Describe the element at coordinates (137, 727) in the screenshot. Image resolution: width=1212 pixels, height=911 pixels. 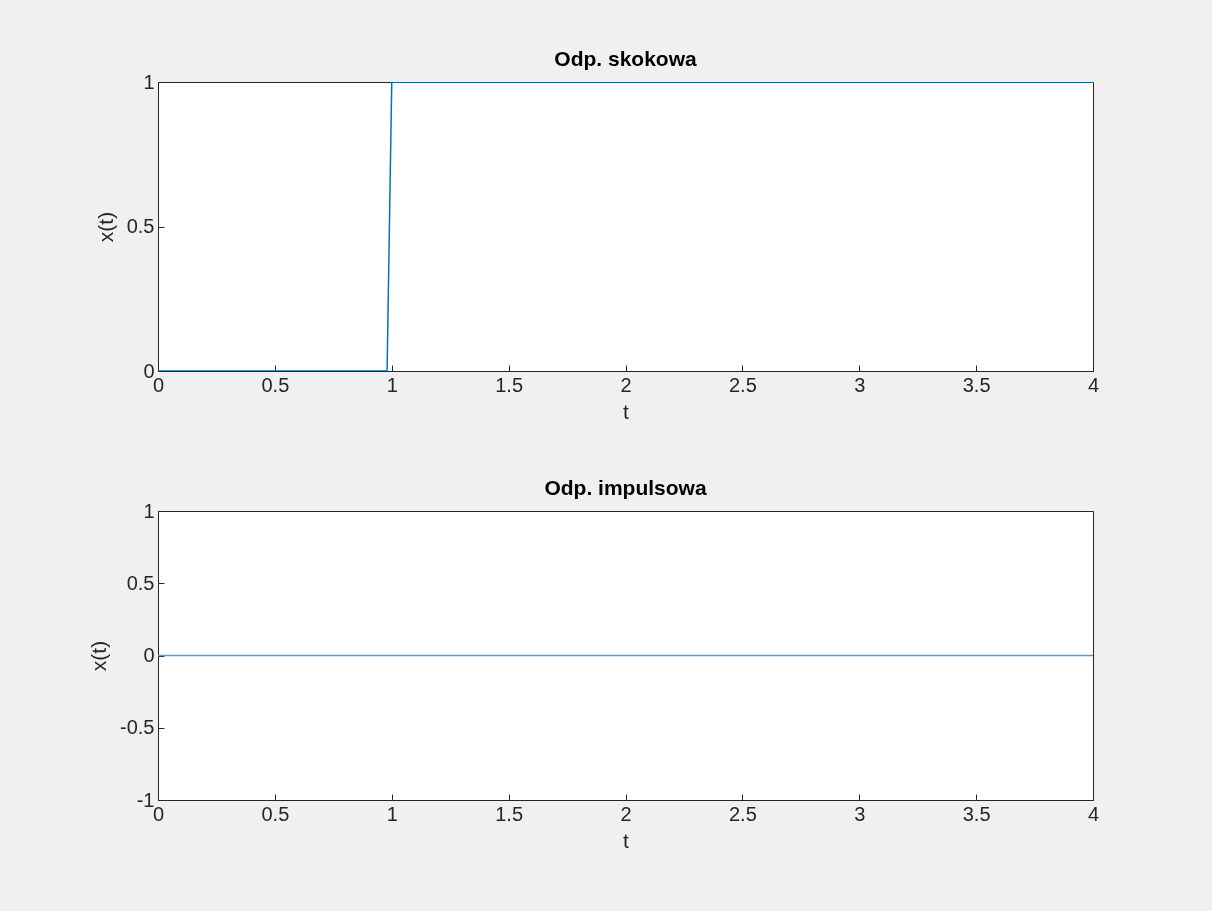
I see `y-tick-label: -0.5` at that location.